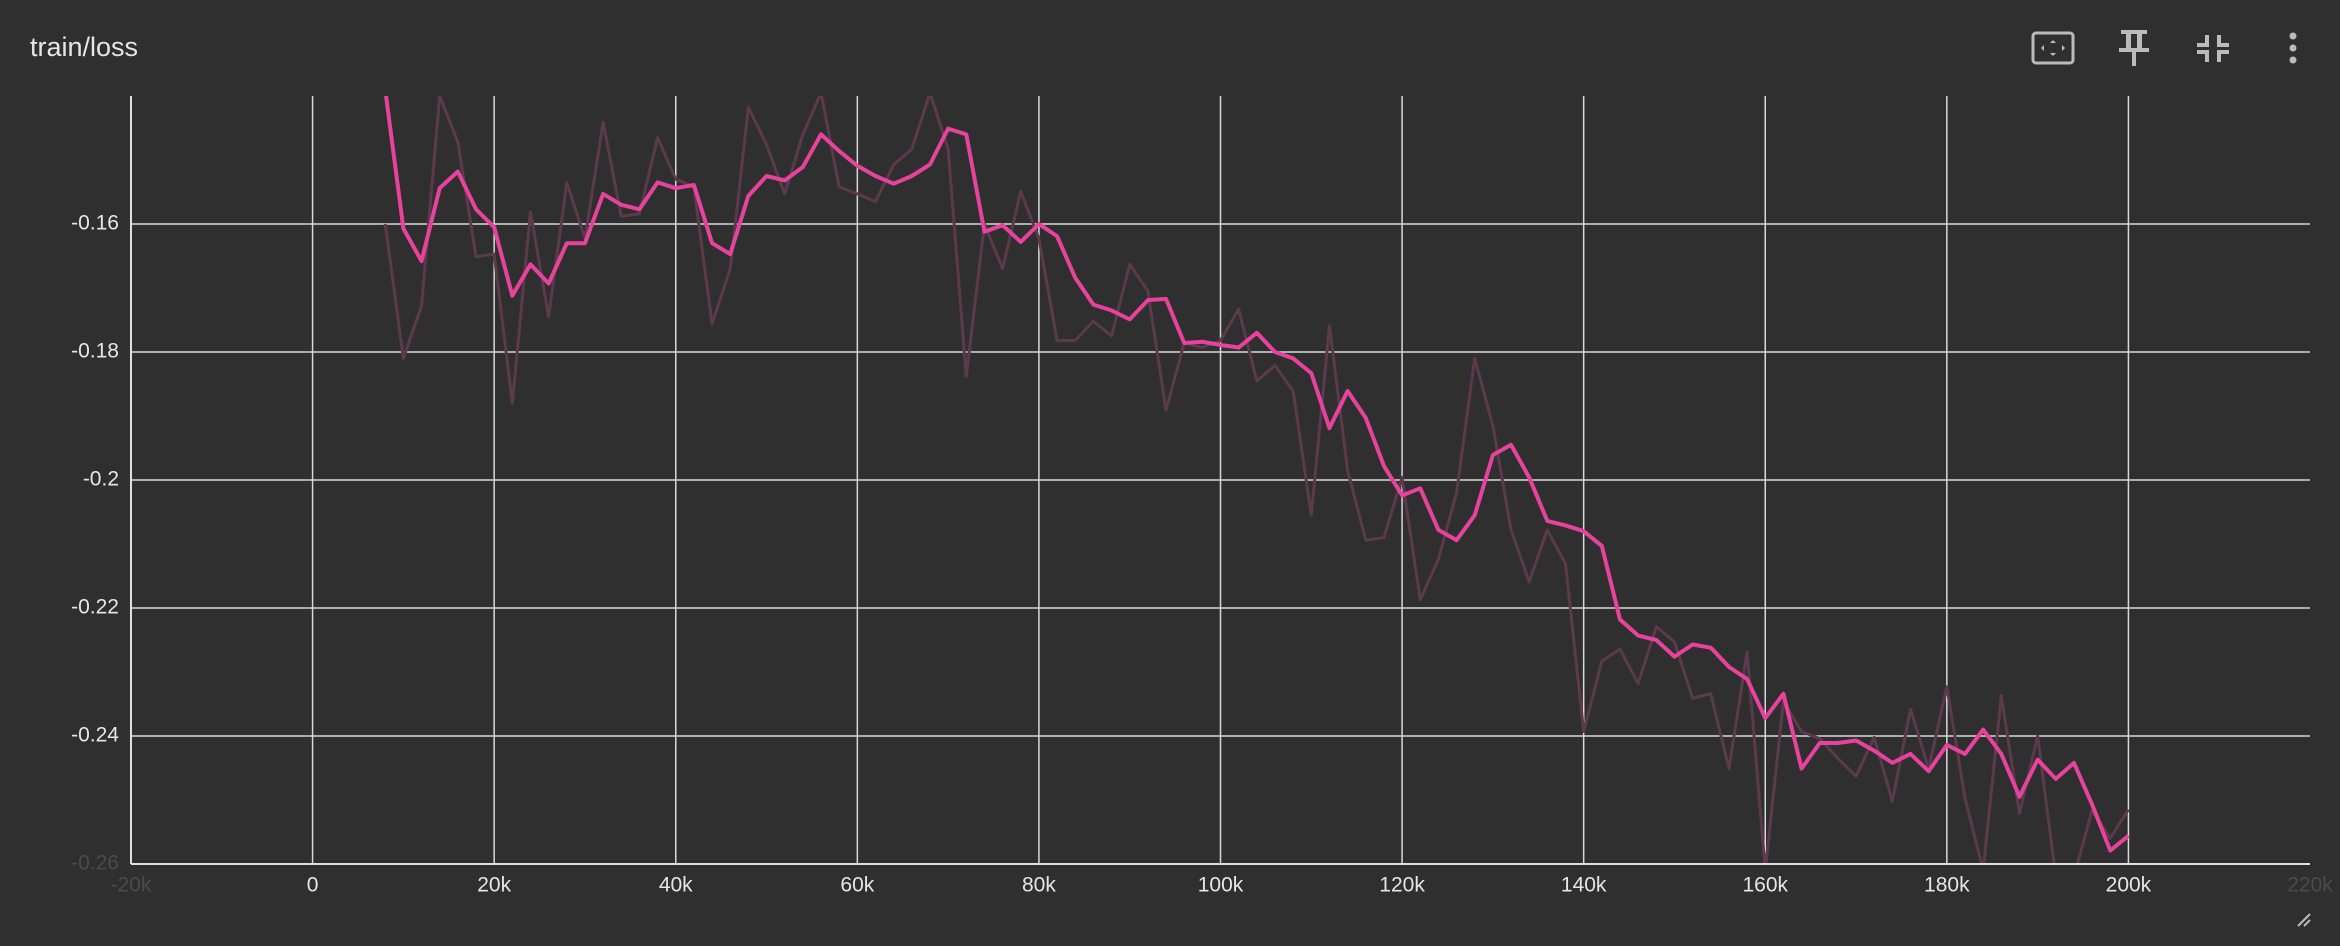  Describe the element at coordinates (494, 885) in the screenshot. I see `x-tick-label: 20k` at that location.